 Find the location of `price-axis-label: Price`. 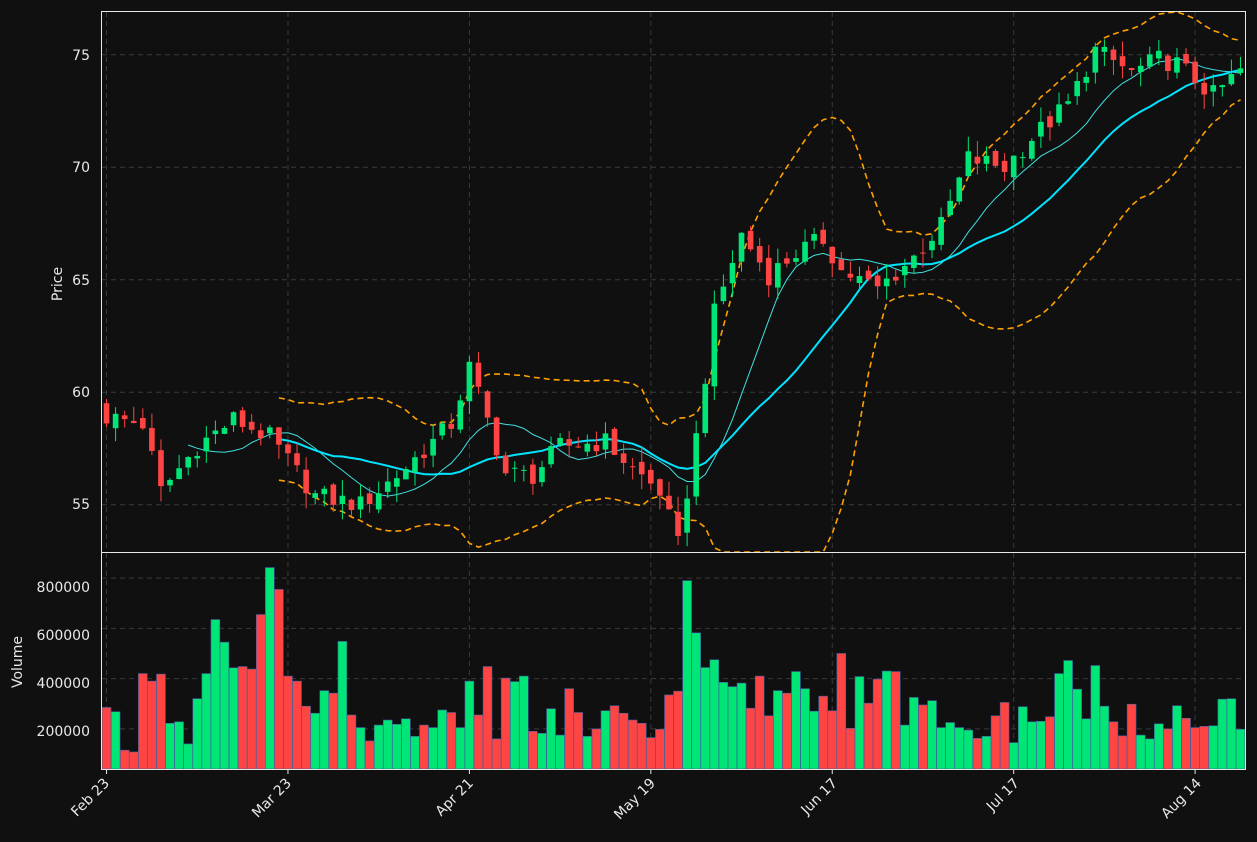

price-axis-label: Price is located at coordinates (58, 284).